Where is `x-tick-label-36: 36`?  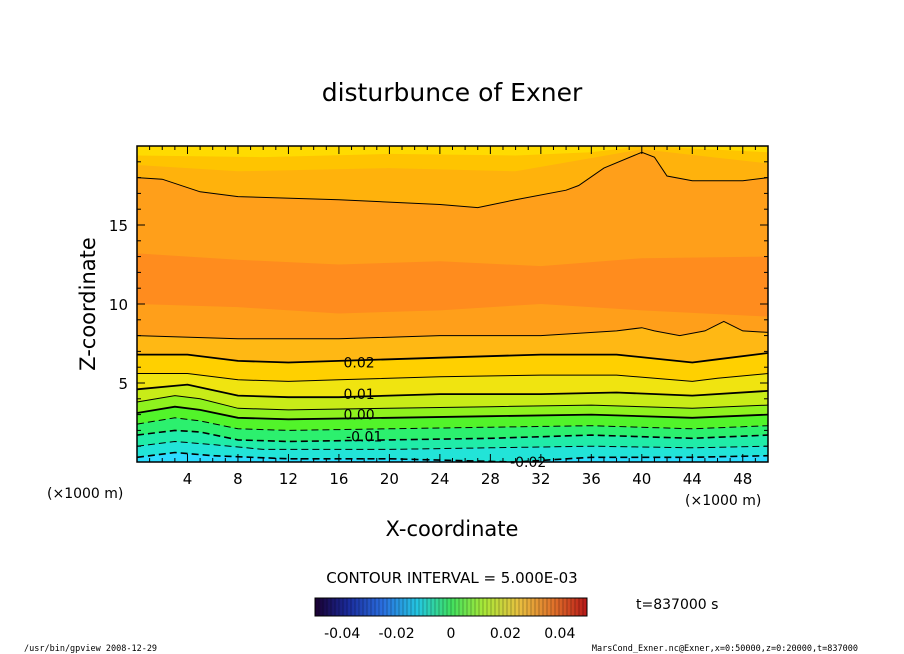 x-tick-label-36: 36 is located at coordinates (591, 479).